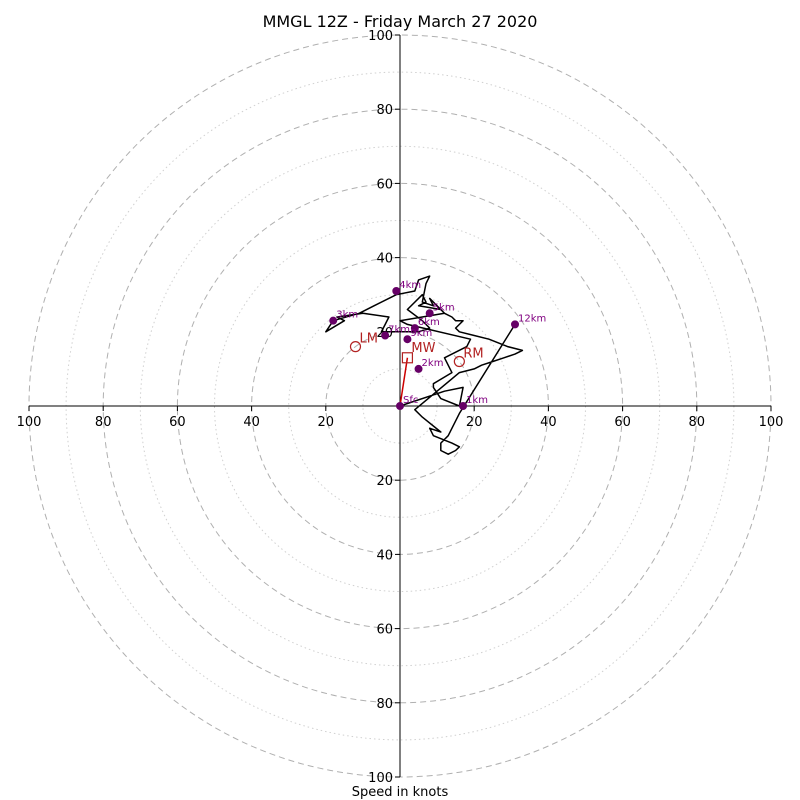 This screenshot has width=800, height=800. Describe the element at coordinates (410, 285) in the screenshot. I see `height-marker-label: 4km` at that location.